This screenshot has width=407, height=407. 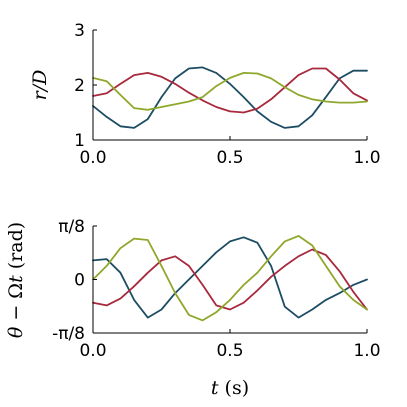 What do you see at coordinates (92, 158) in the screenshot?
I see `top-x-tick-label: 0.0` at bounding box center [92, 158].